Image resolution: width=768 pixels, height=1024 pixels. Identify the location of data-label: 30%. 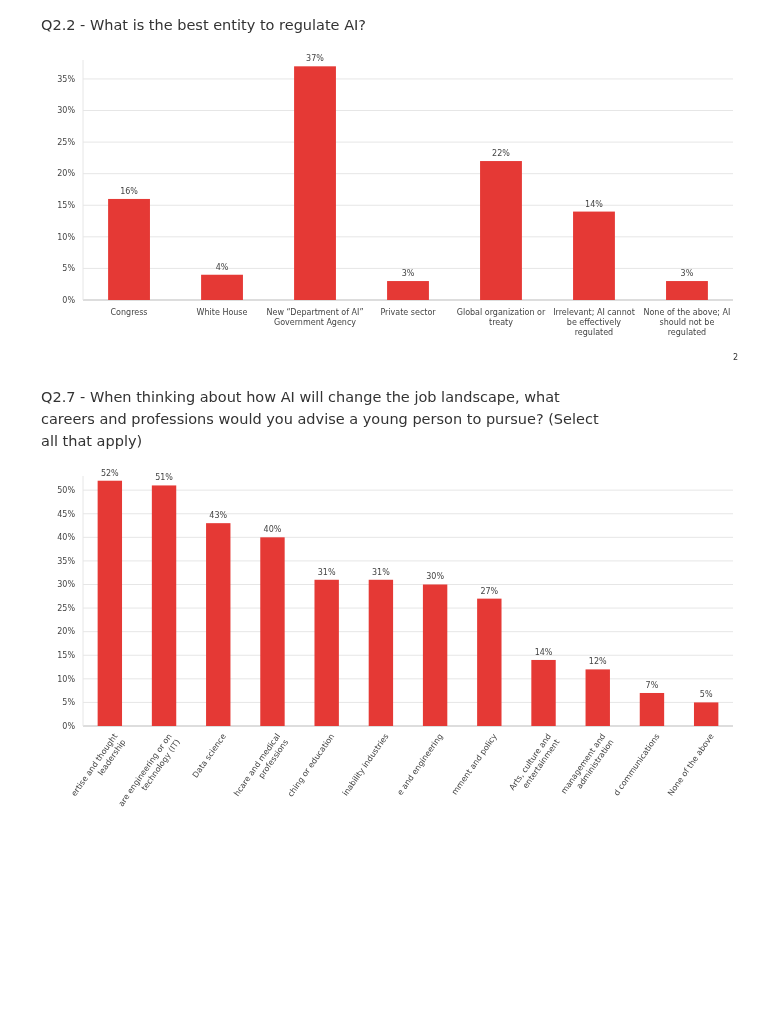
(435, 577).